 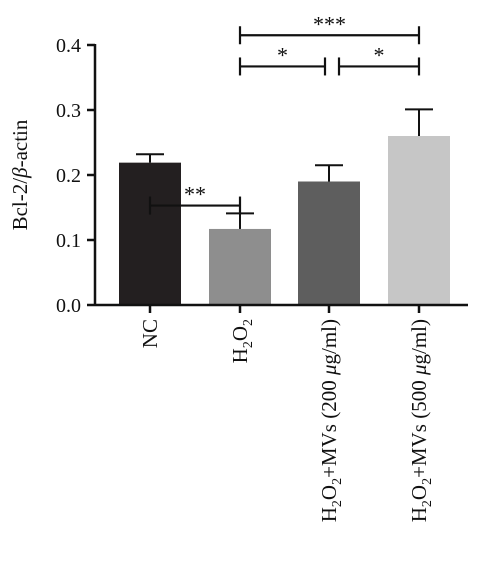 What do you see at coordinates (68, 46) in the screenshot?
I see `y-tick-label-4: 0.4` at bounding box center [68, 46].